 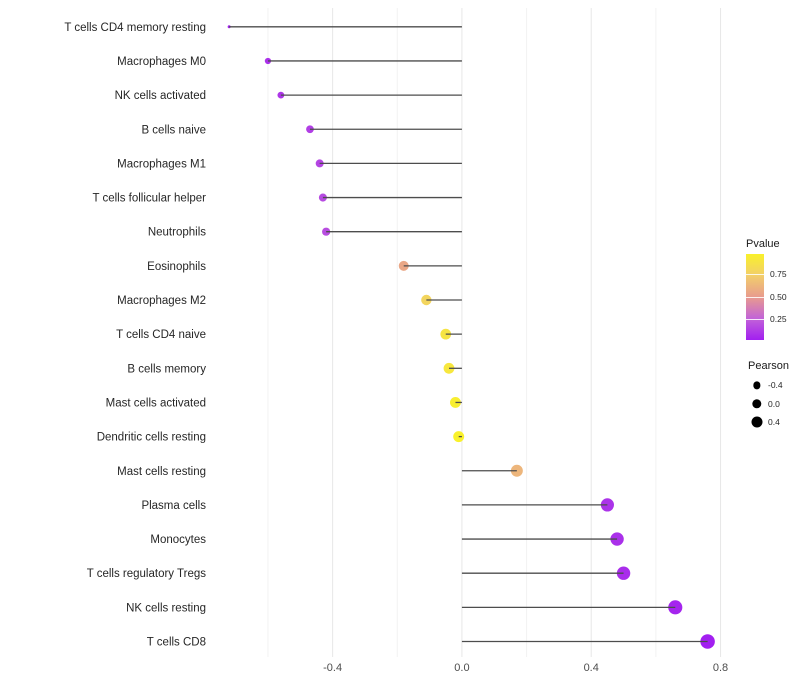 I want to click on category-label: Plasma cells, so click(x=173, y=506).